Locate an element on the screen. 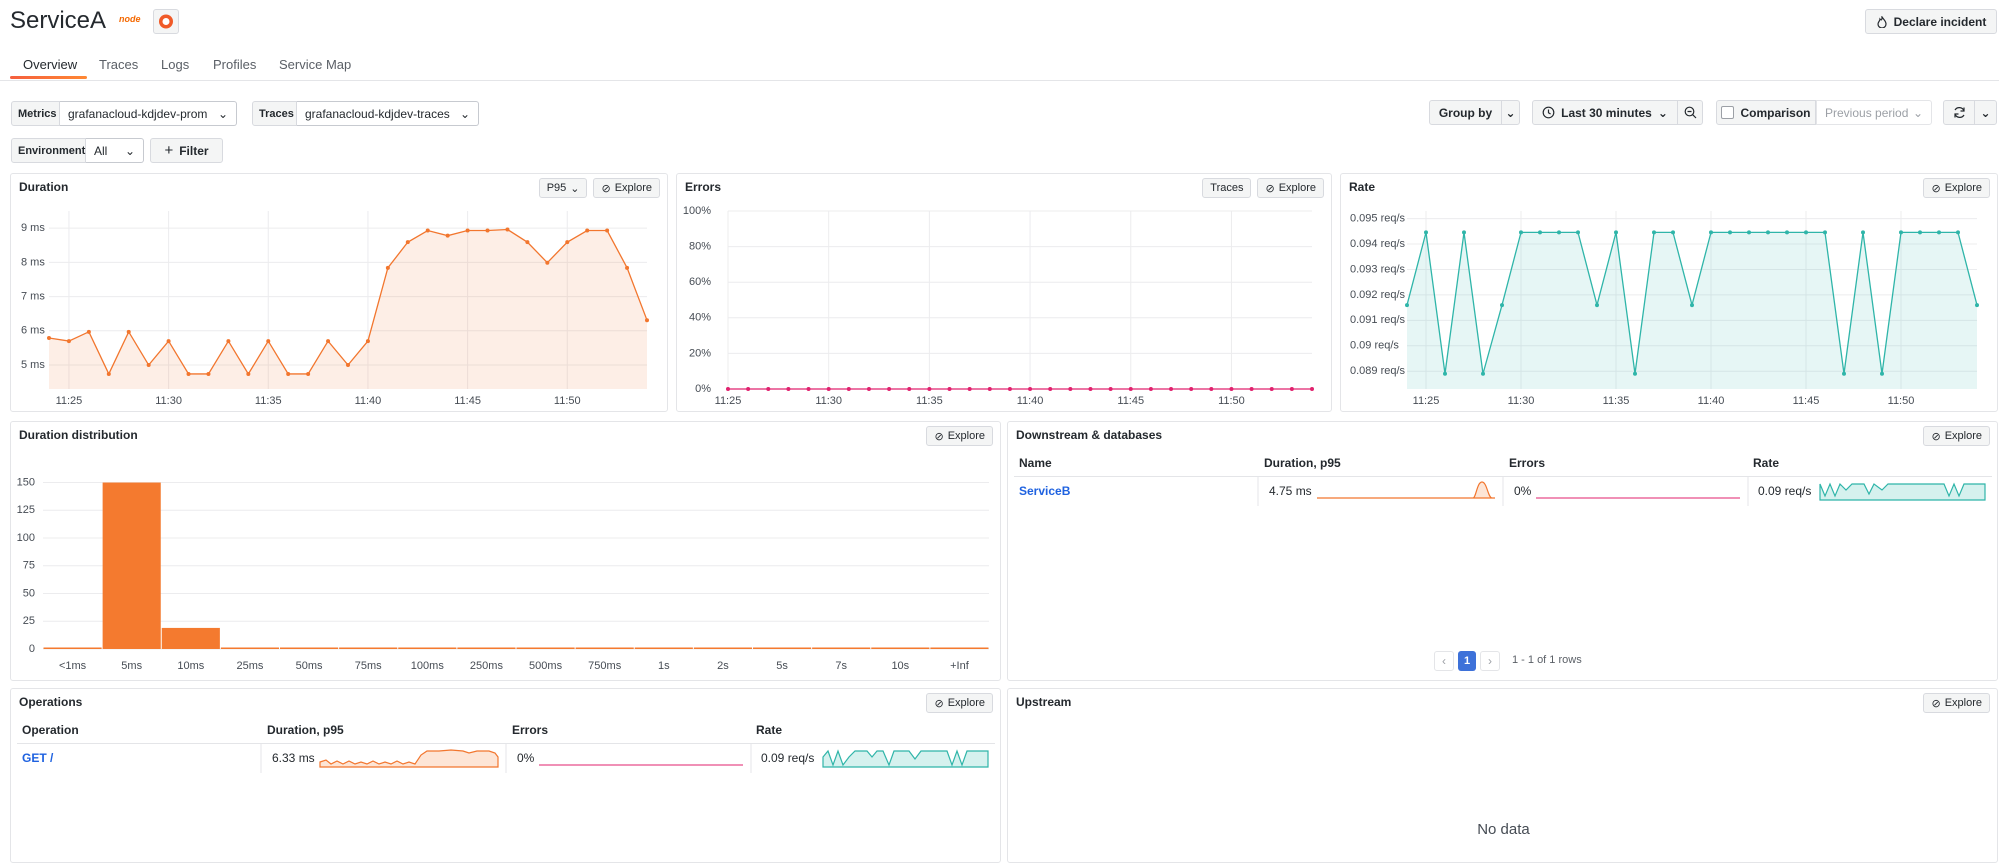  traces-button: Traces is located at coordinates (1227, 188).